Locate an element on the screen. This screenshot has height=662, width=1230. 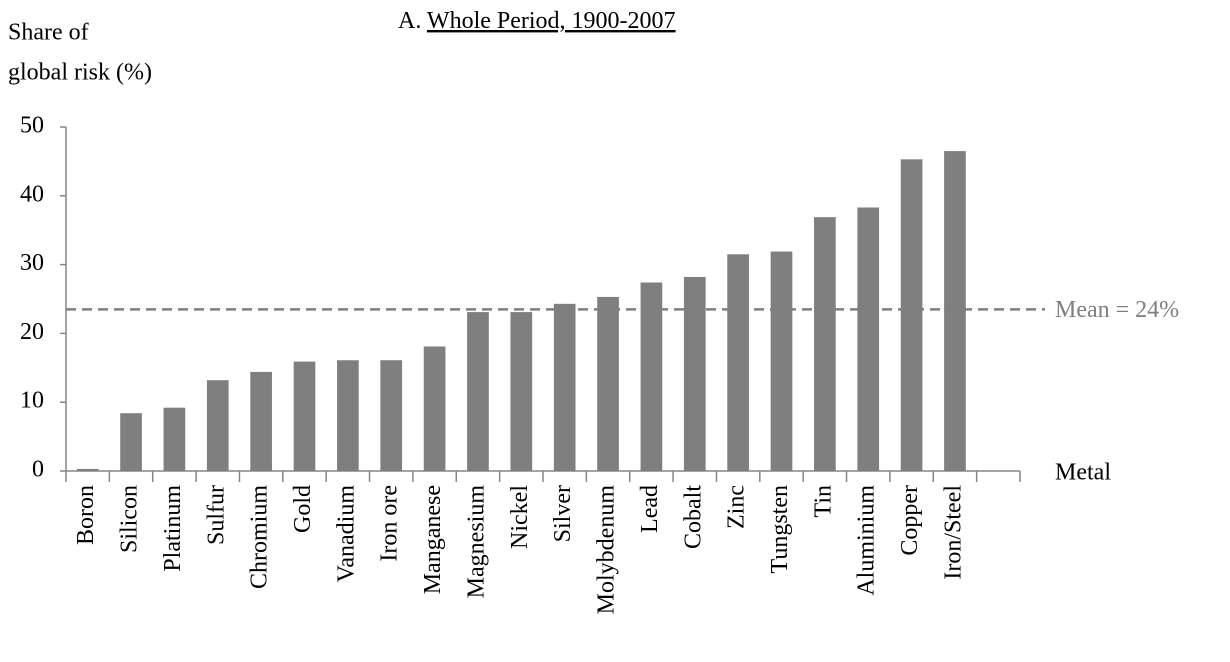
y-tick-label: 50 is located at coordinates (32, 126).